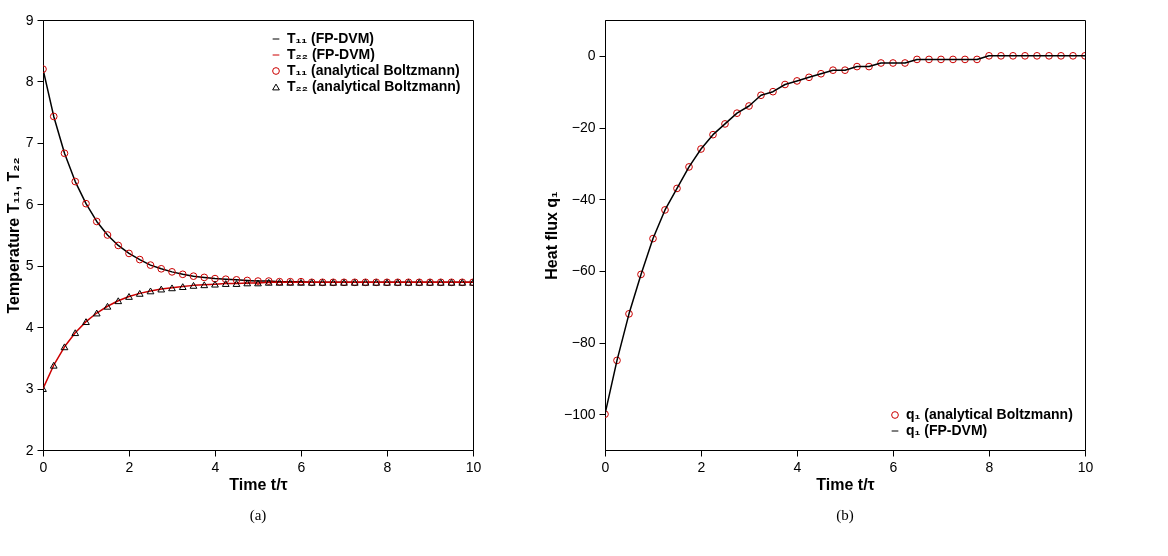  Describe the element at coordinates (13, 235) in the screenshot. I see `y-axis-title: Temperature T₁₁, T₂₂` at that location.